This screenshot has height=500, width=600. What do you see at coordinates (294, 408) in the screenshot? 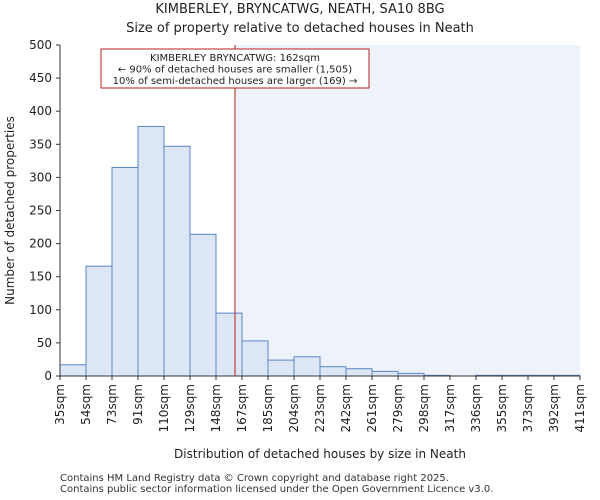
I see `x-tick-label: 204sqm` at bounding box center [294, 408].